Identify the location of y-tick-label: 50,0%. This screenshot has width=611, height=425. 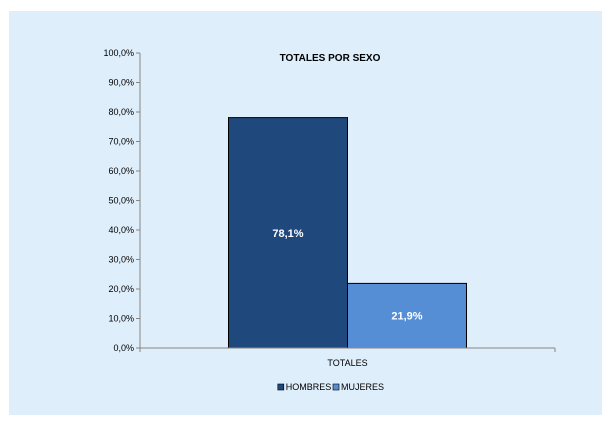
(121, 201).